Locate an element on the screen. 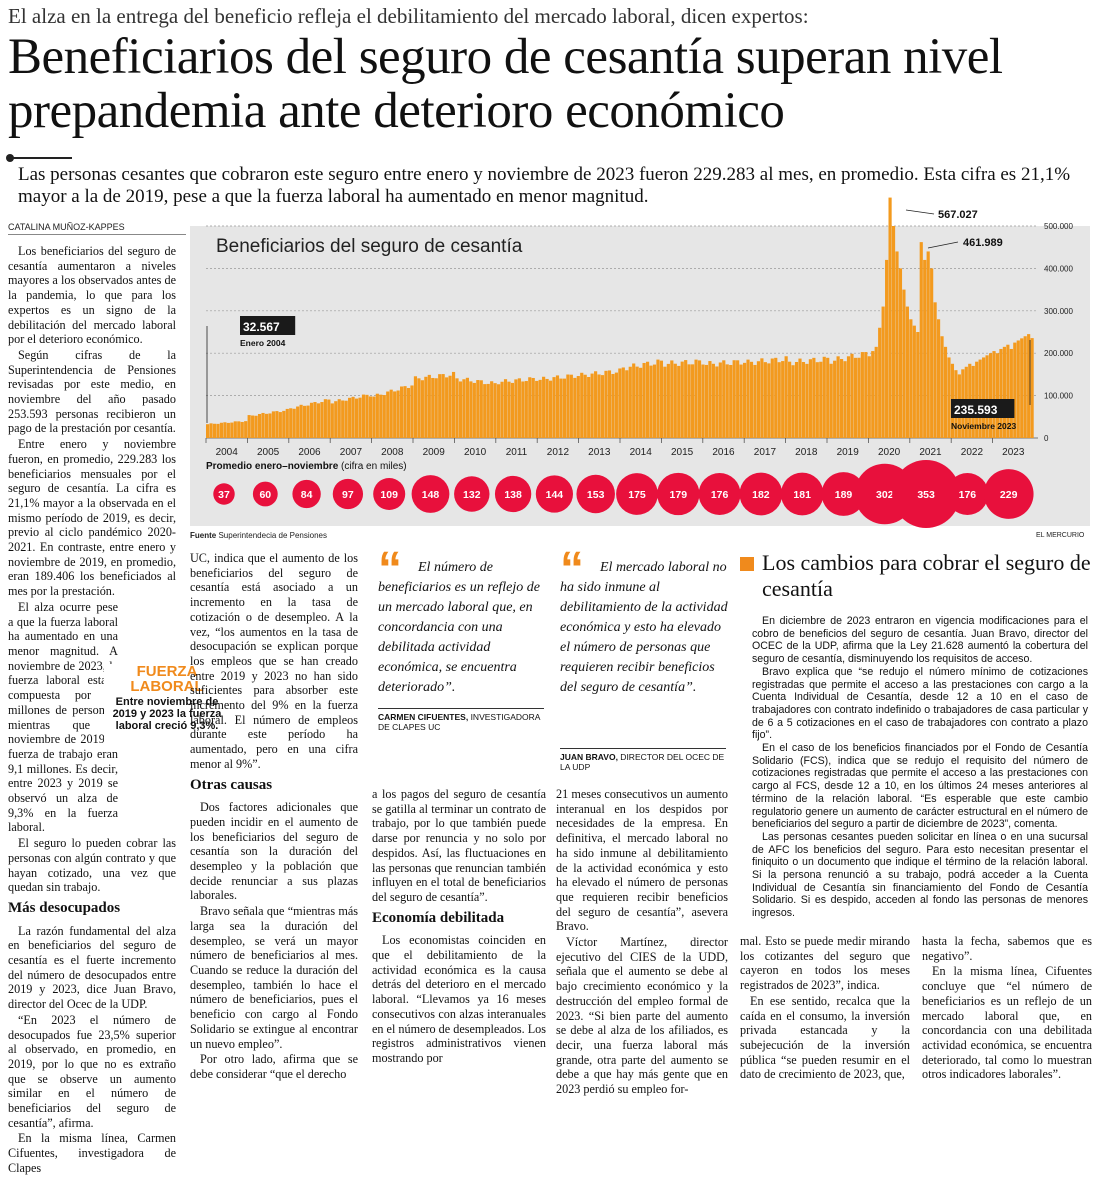 This screenshot has height=1177, width=1100. y-tick-label: 400.000 is located at coordinates (1058, 268).